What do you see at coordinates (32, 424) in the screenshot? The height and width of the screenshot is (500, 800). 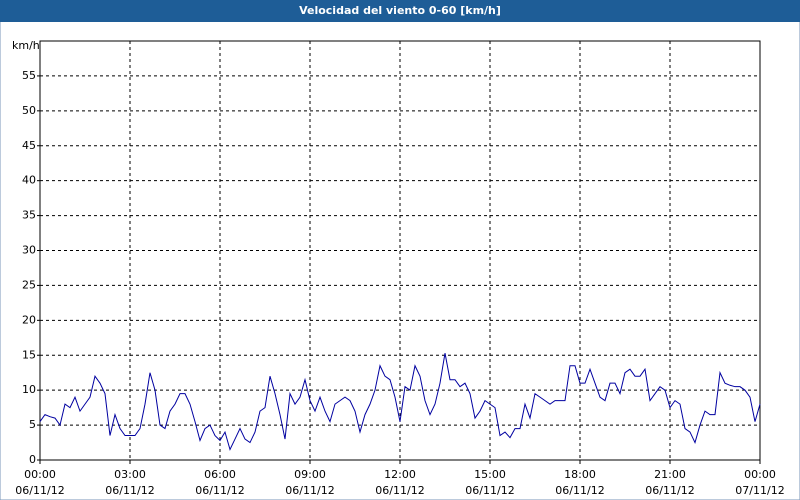 I see `y-tick-label: 5` at bounding box center [32, 424].